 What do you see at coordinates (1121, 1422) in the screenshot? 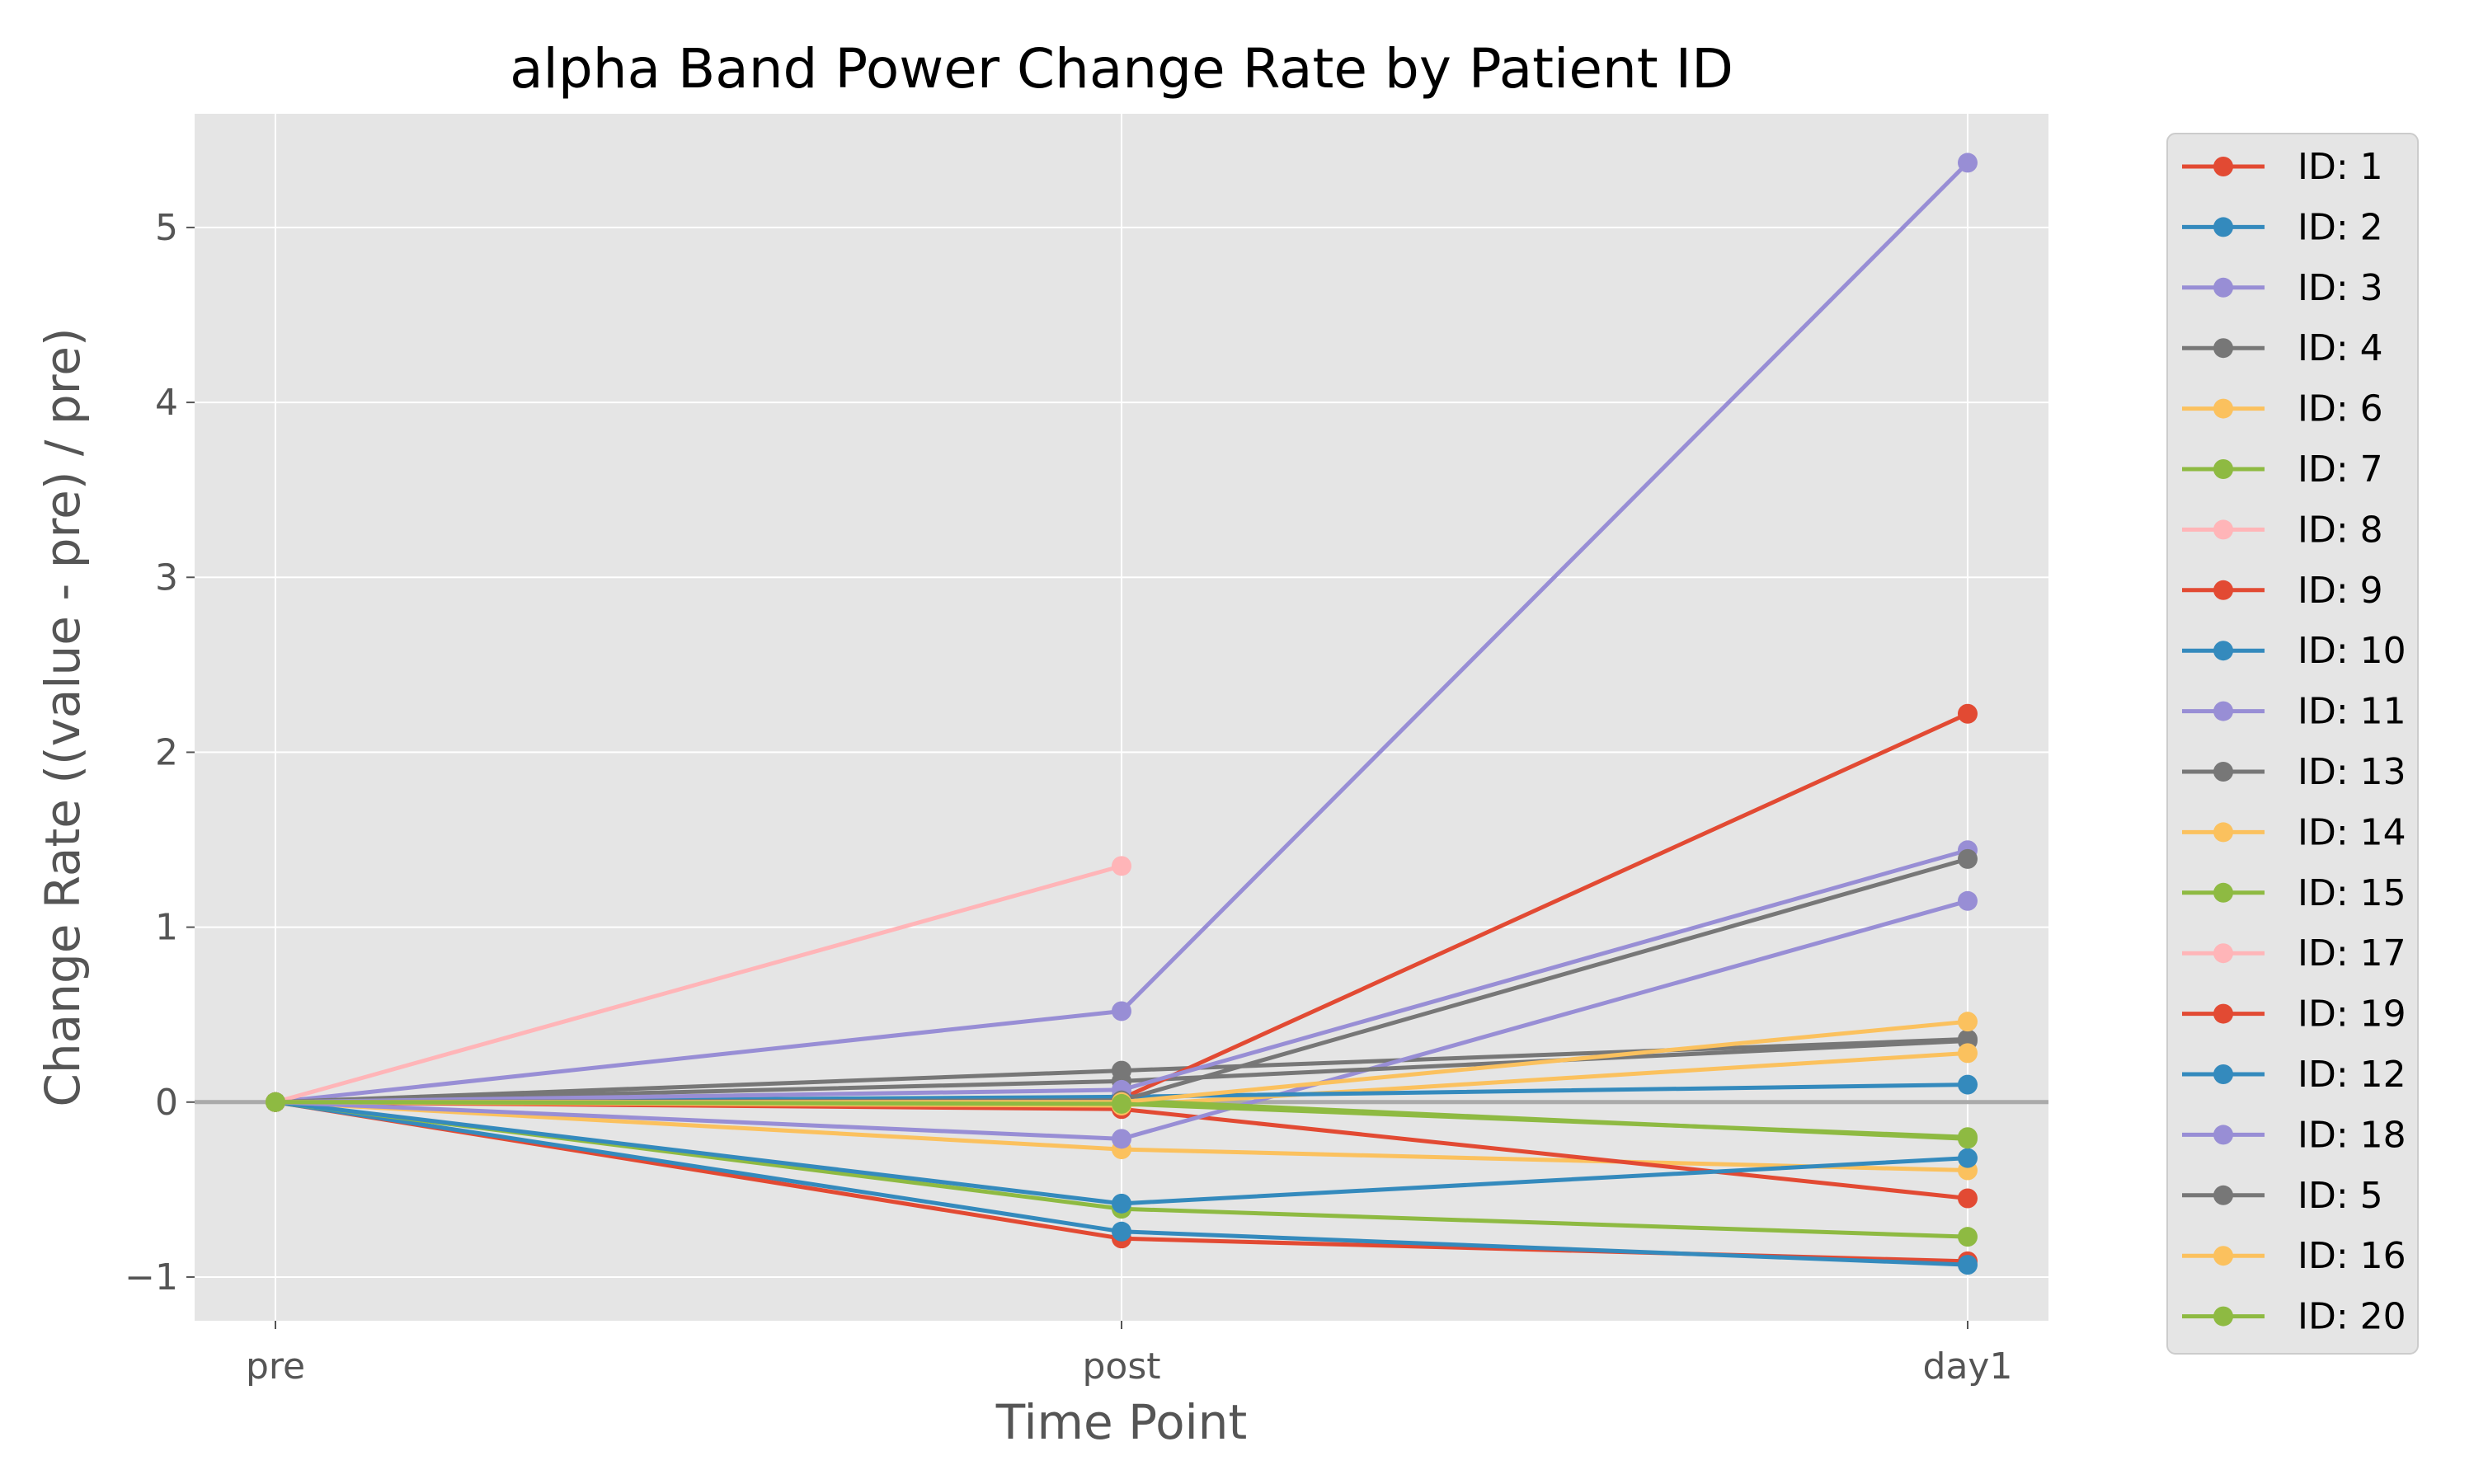
I see `x-axis-label: Time Point` at bounding box center [1121, 1422].